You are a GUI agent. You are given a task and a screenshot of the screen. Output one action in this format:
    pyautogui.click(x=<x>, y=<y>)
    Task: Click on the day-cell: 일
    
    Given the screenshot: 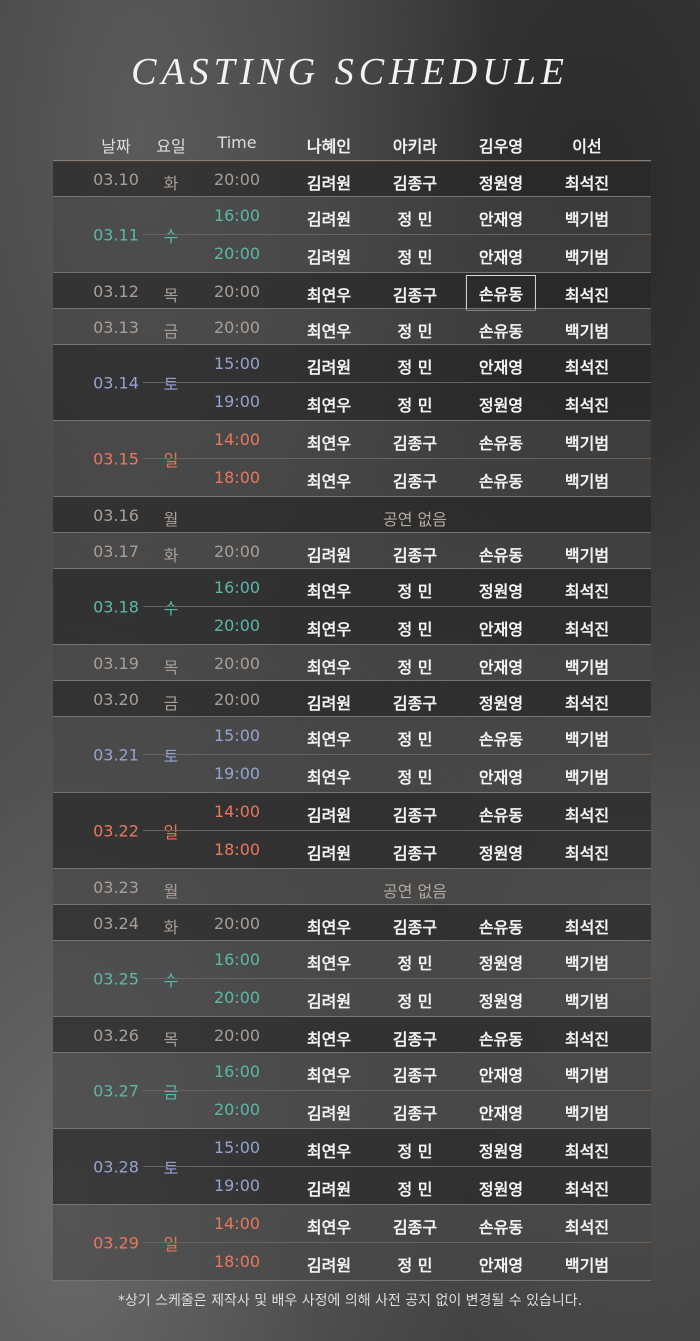 What is the action you would take?
    pyautogui.click(x=171, y=832)
    